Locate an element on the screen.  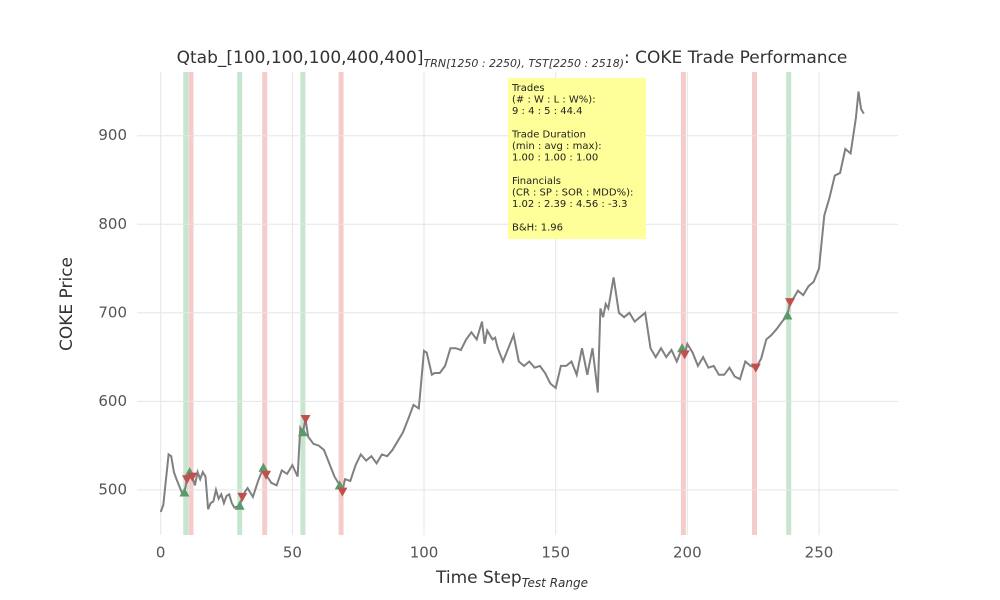
annotation-text: (min : avg : max): is located at coordinates (557, 146).